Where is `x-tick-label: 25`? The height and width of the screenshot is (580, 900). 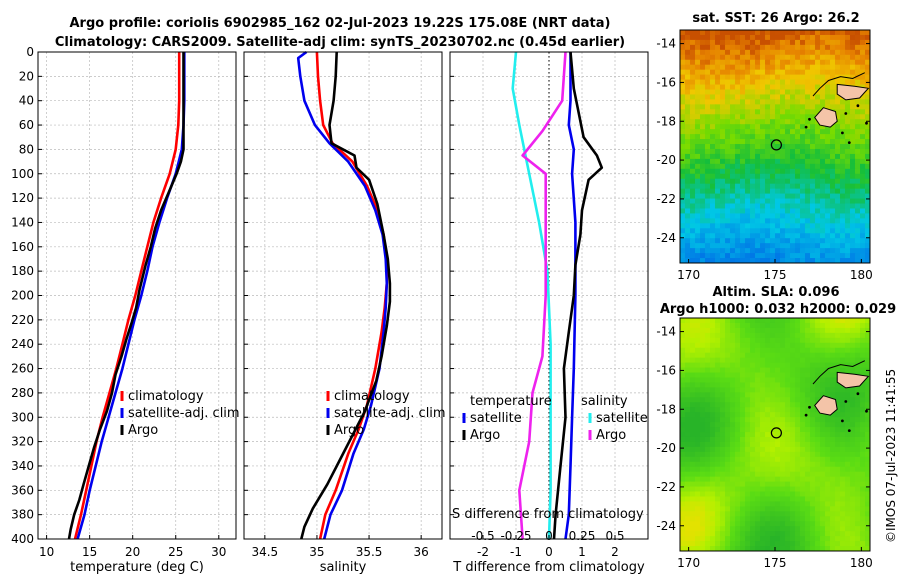
x-tick-label: 25 is located at coordinates (175, 552).